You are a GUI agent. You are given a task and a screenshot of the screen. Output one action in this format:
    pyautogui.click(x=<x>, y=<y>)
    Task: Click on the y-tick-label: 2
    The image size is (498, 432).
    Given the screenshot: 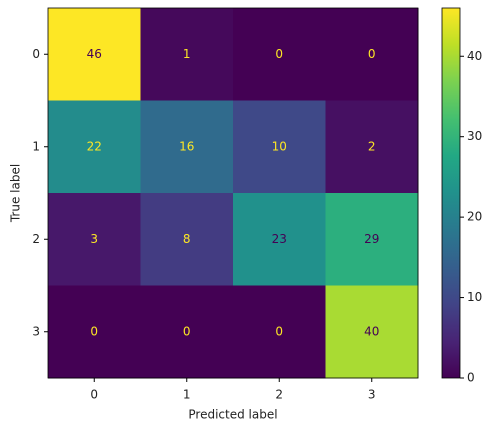 What is the action you would take?
    pyautogui.click(x=36, y=239)
    